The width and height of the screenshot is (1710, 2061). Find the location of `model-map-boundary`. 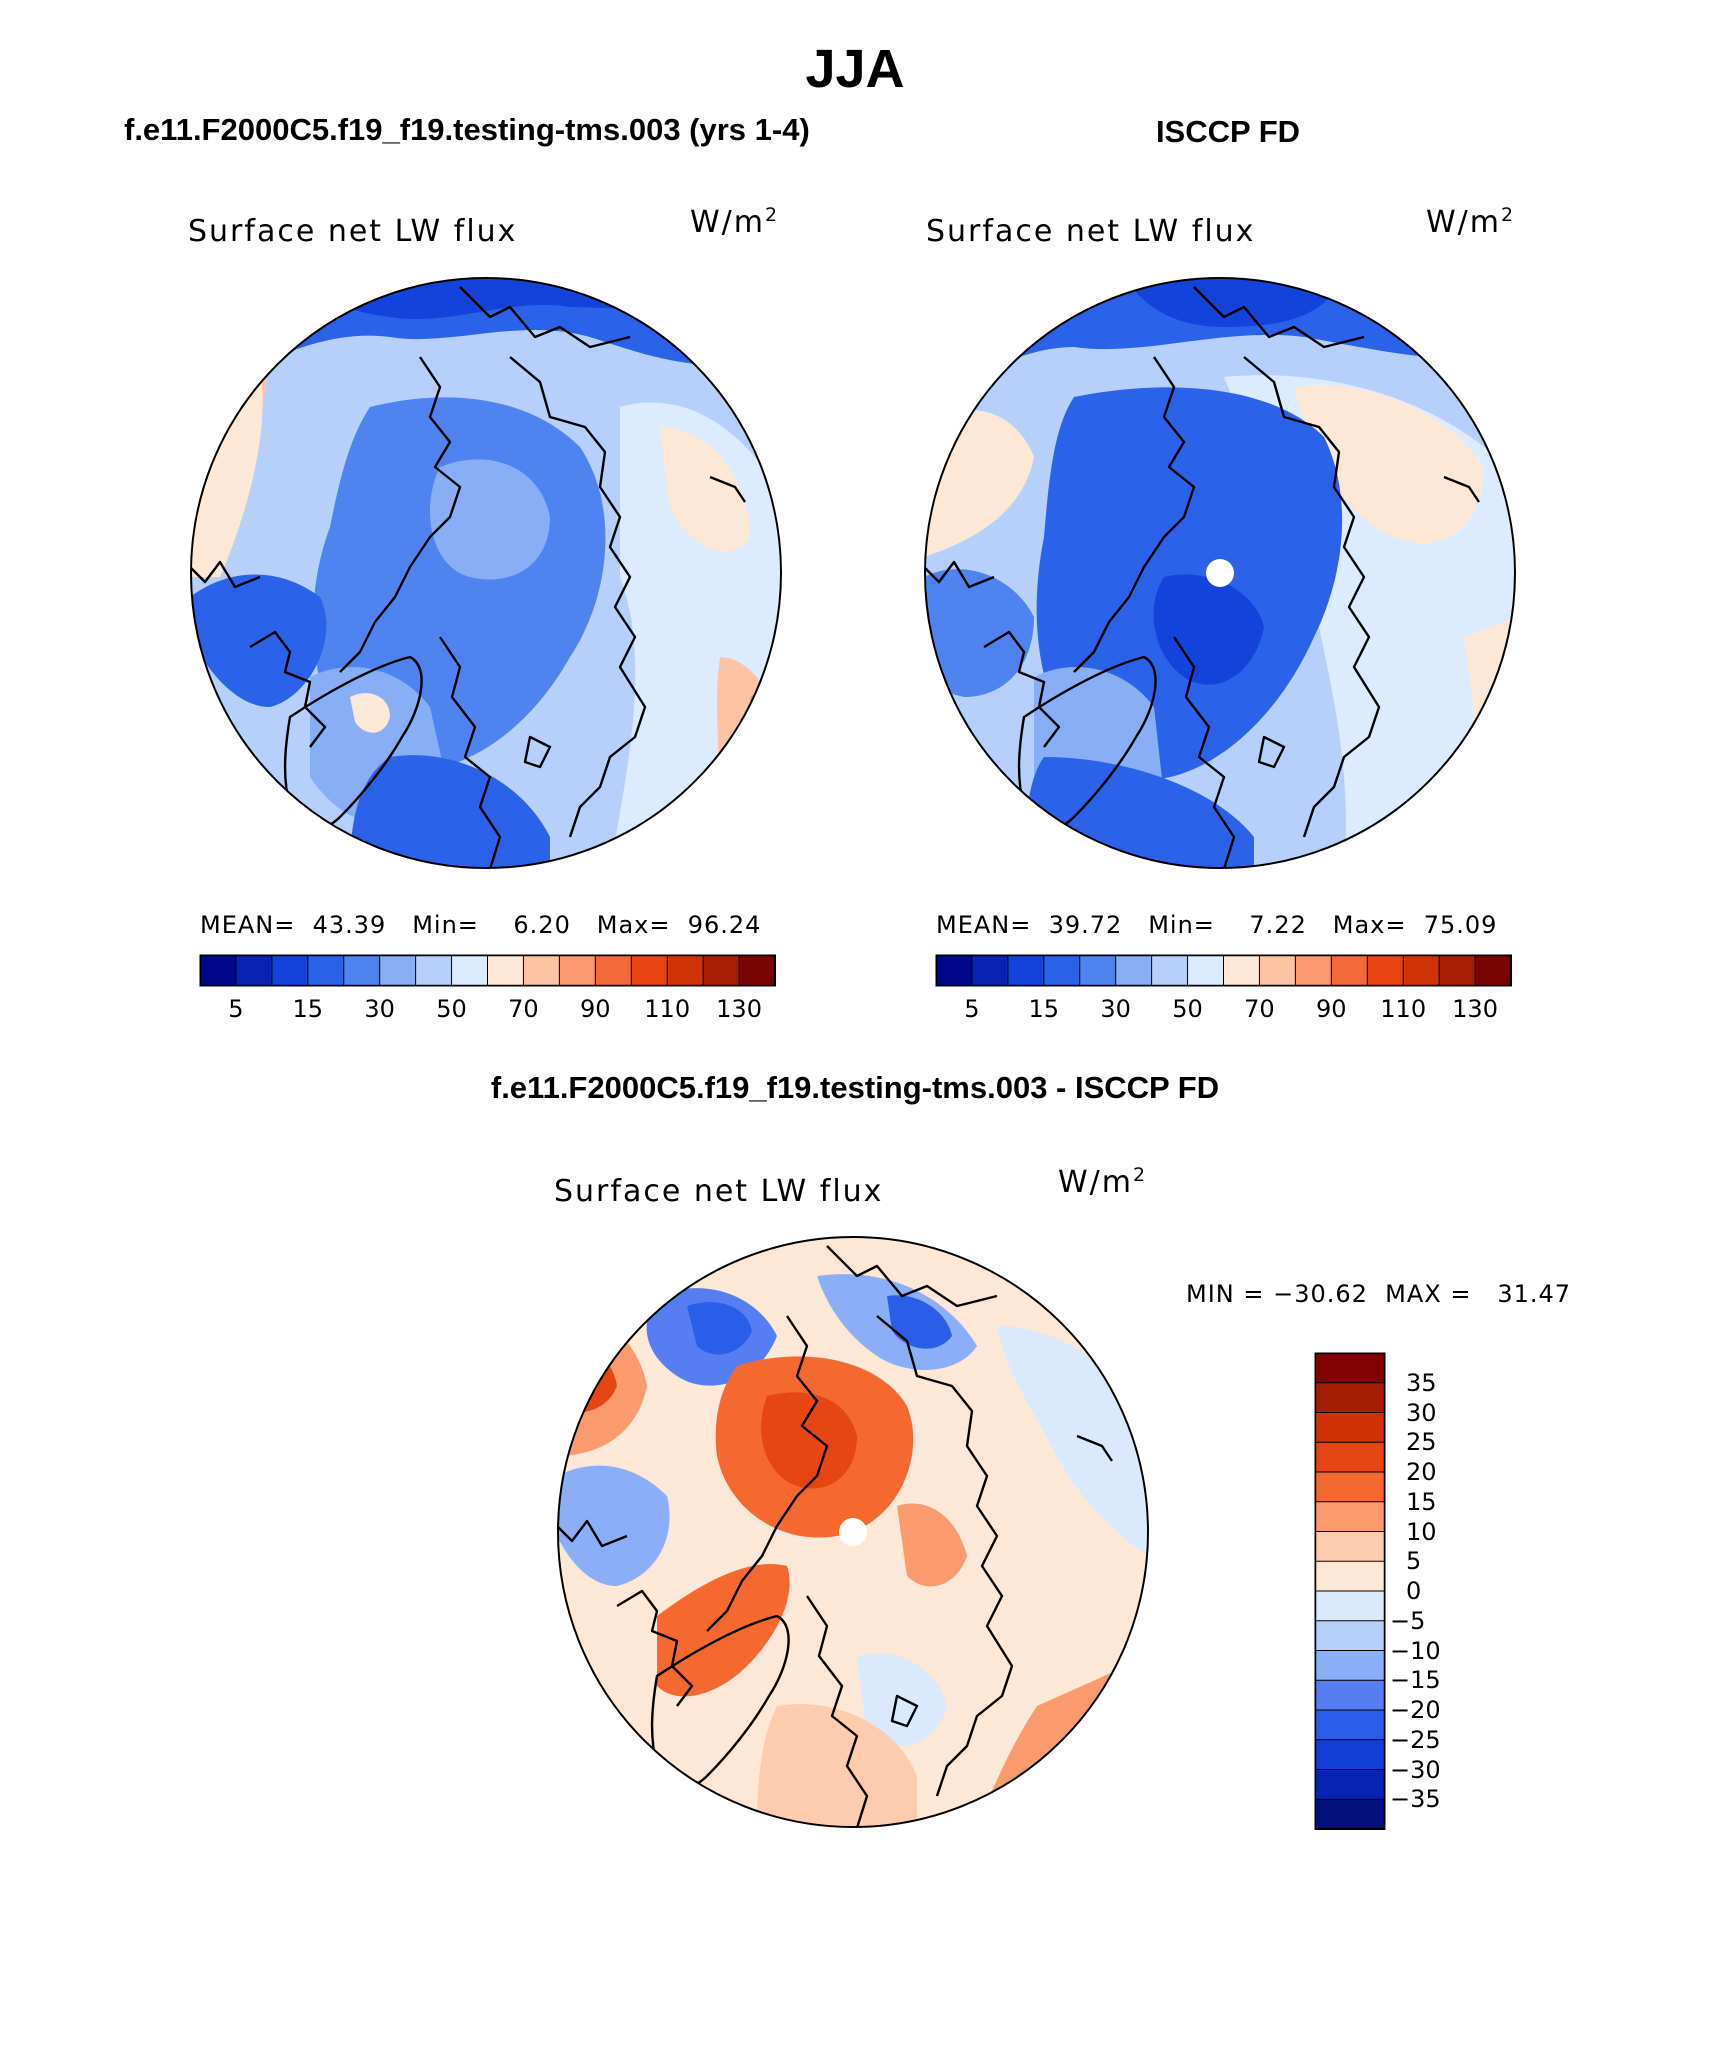

model-map-boundary is located at coordinates (486, 573).